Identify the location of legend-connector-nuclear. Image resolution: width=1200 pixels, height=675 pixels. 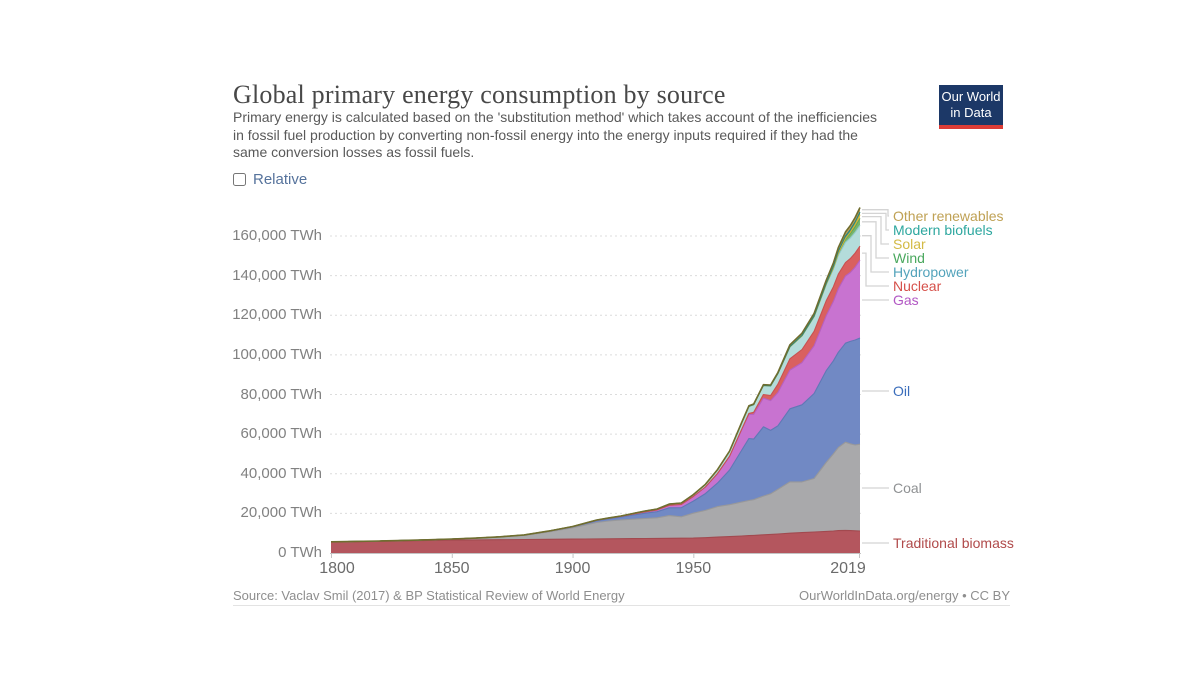
(875, 269).